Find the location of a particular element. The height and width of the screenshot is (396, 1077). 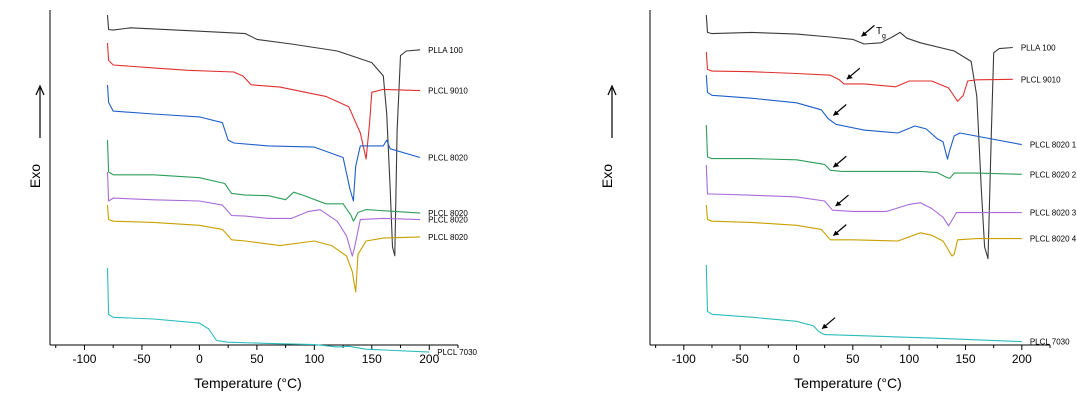

series-label: PLCL 8020 3 is located at coordinates (1053, 213).